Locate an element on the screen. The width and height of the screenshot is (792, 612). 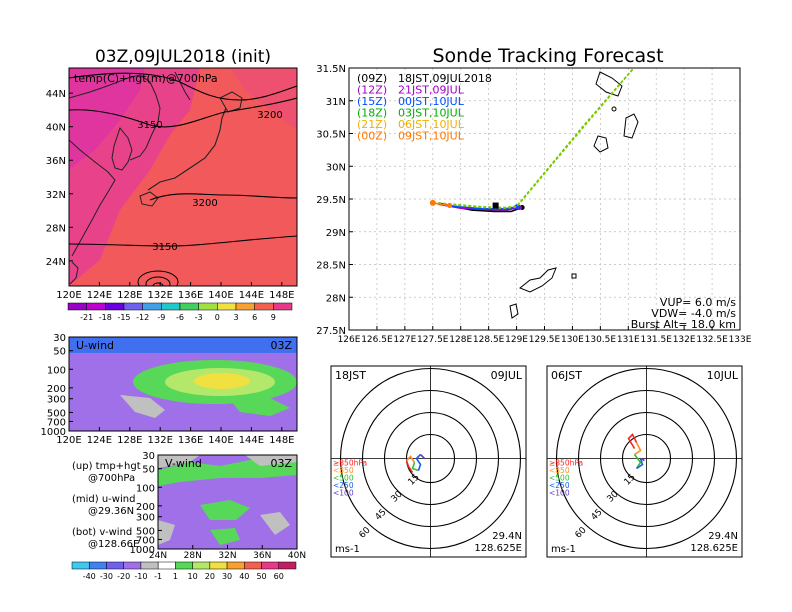
u-wind-frame is located at coordinates (183, 384).